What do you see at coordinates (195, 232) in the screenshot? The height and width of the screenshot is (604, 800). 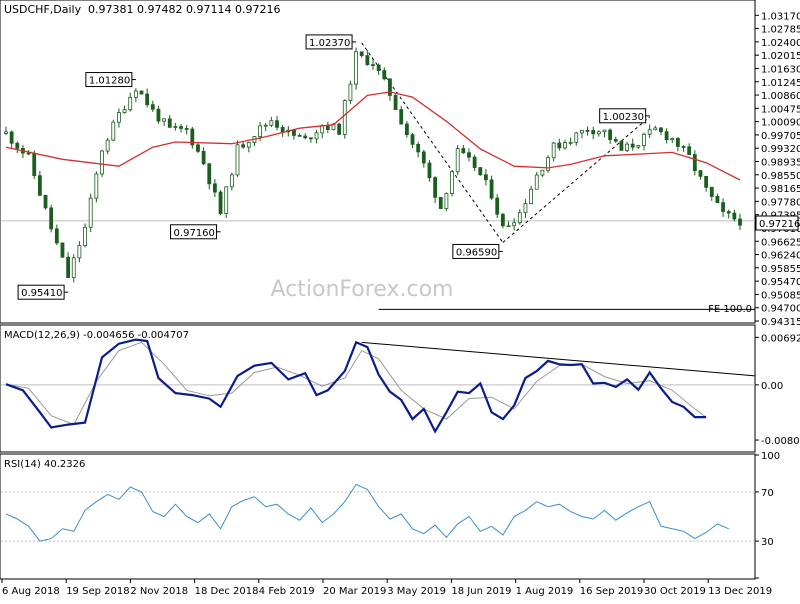 I see `swing-annotation: 0.97160` at bounding box center [195, 232].